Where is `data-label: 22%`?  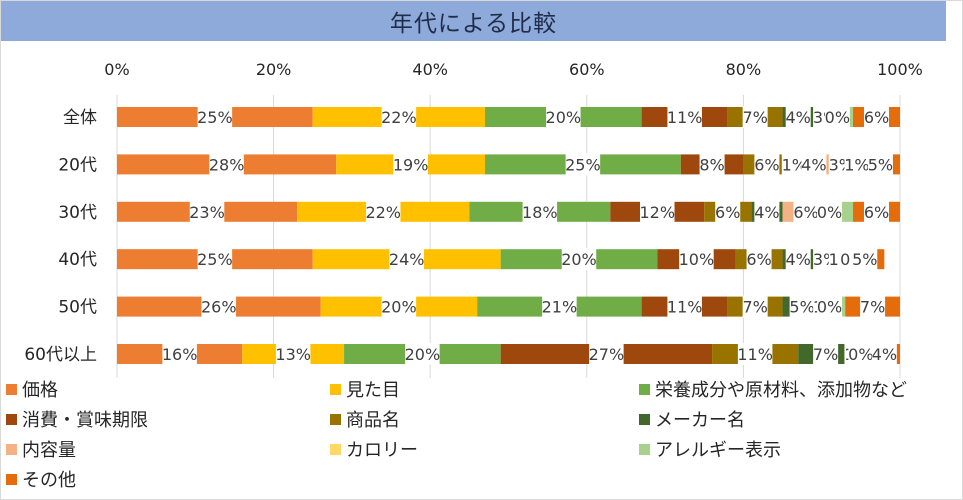
data-label: 22% is located at coordinates (383, 212).